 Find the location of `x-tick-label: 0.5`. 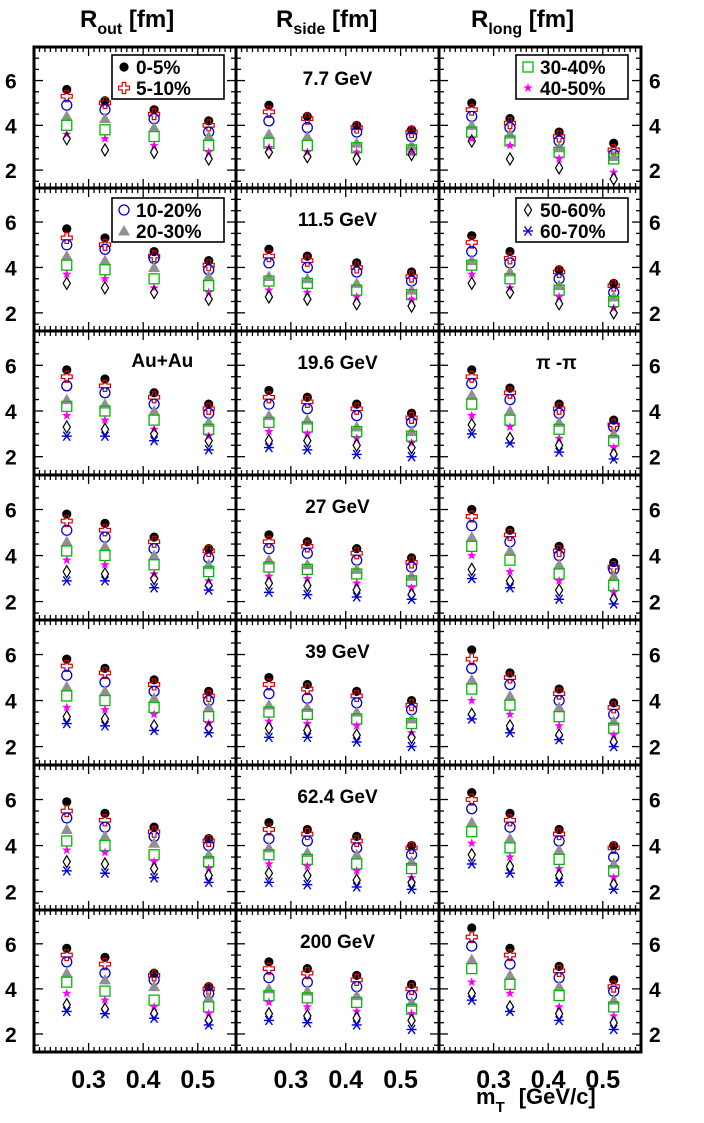

x-tick-label: 0.5 is located at coordinates (197, 1080).